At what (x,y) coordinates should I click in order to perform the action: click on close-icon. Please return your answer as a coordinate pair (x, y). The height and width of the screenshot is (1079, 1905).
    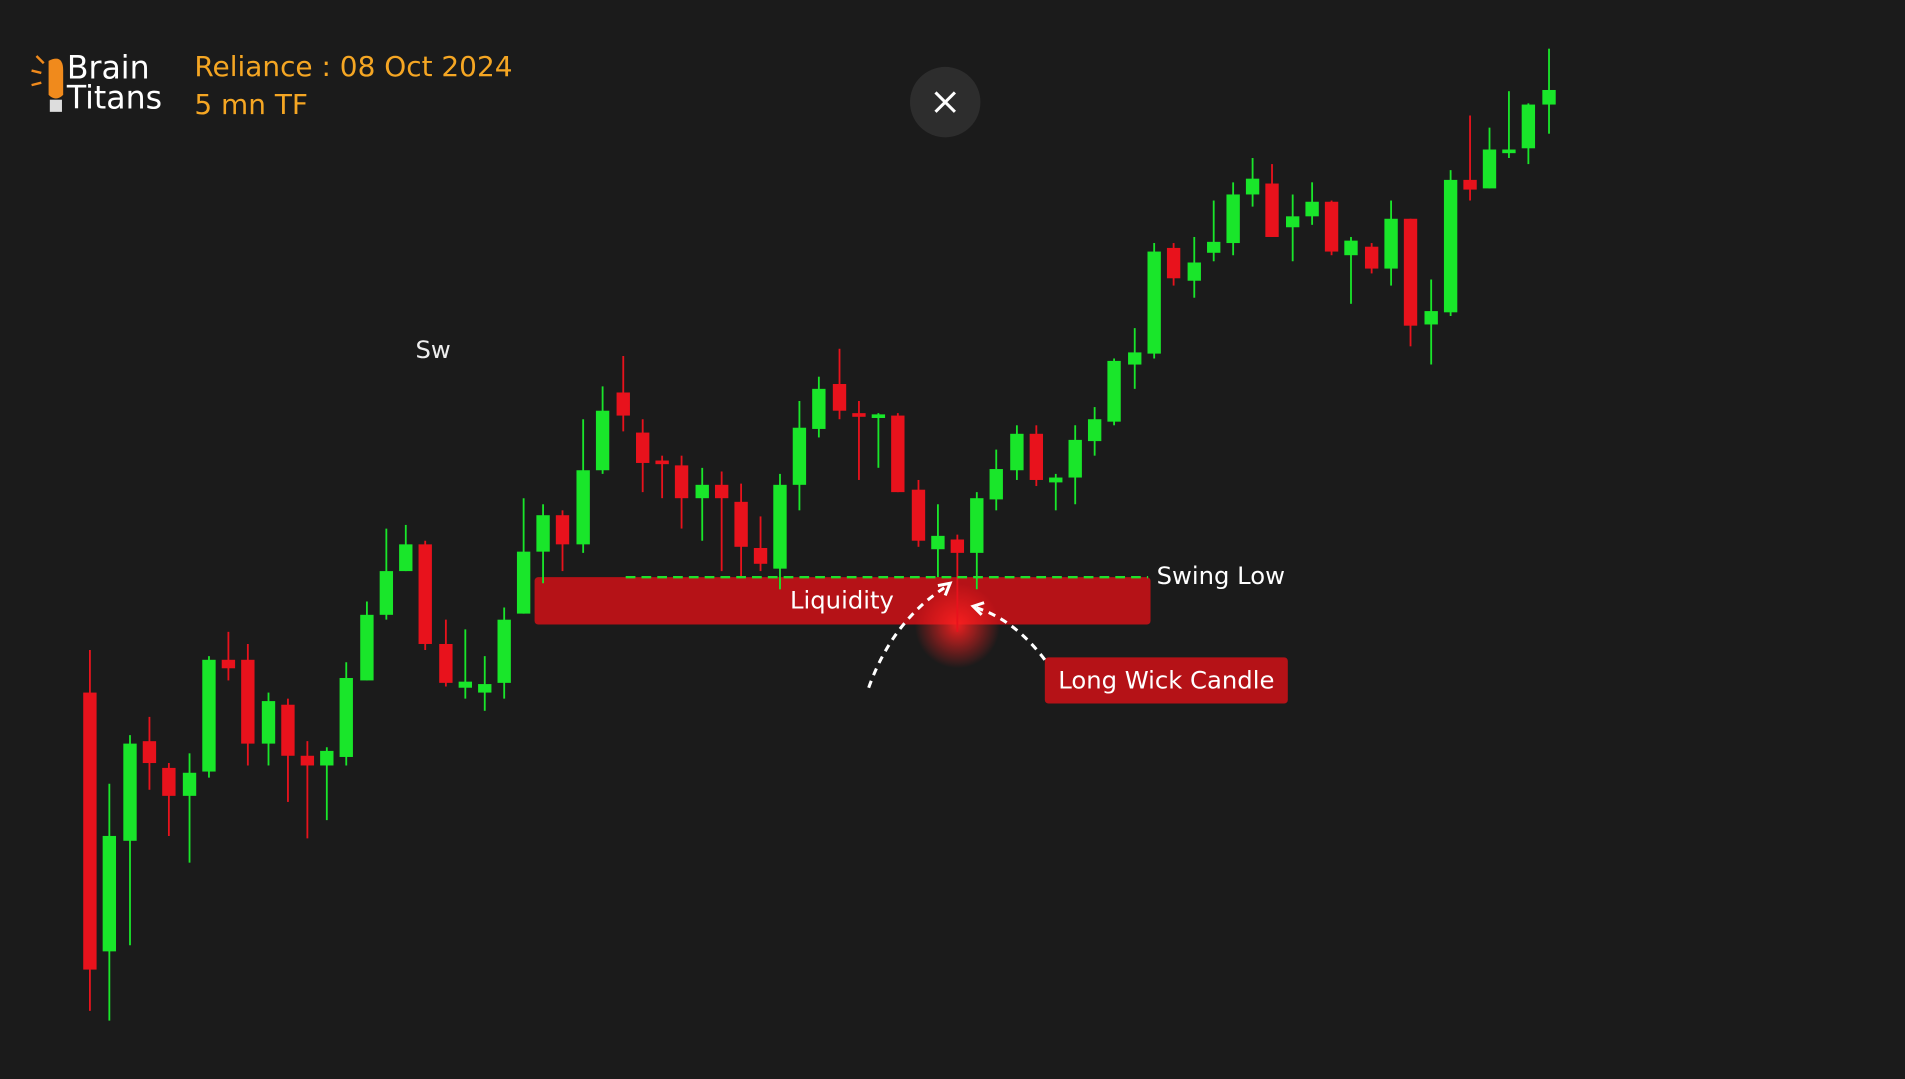
    Looking at the image, I should click on (945, 102).